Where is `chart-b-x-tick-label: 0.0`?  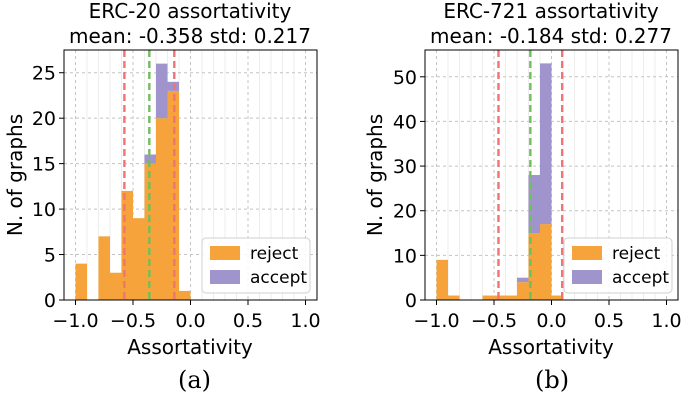 chart-b-x-tick-label: 0.0 is located at coordinates (551, 321).